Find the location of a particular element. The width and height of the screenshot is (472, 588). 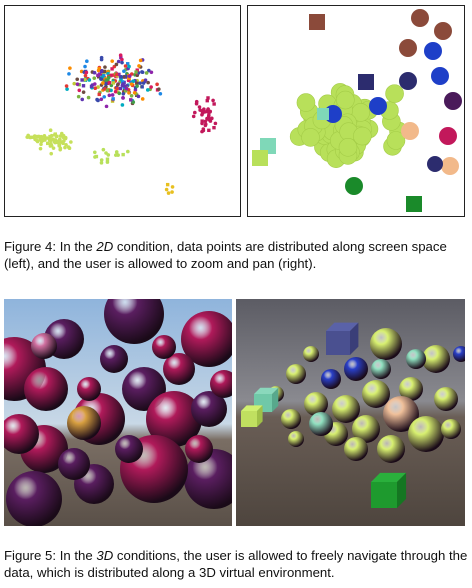

scatter-2d-overview is located at coordinates (121, 124).